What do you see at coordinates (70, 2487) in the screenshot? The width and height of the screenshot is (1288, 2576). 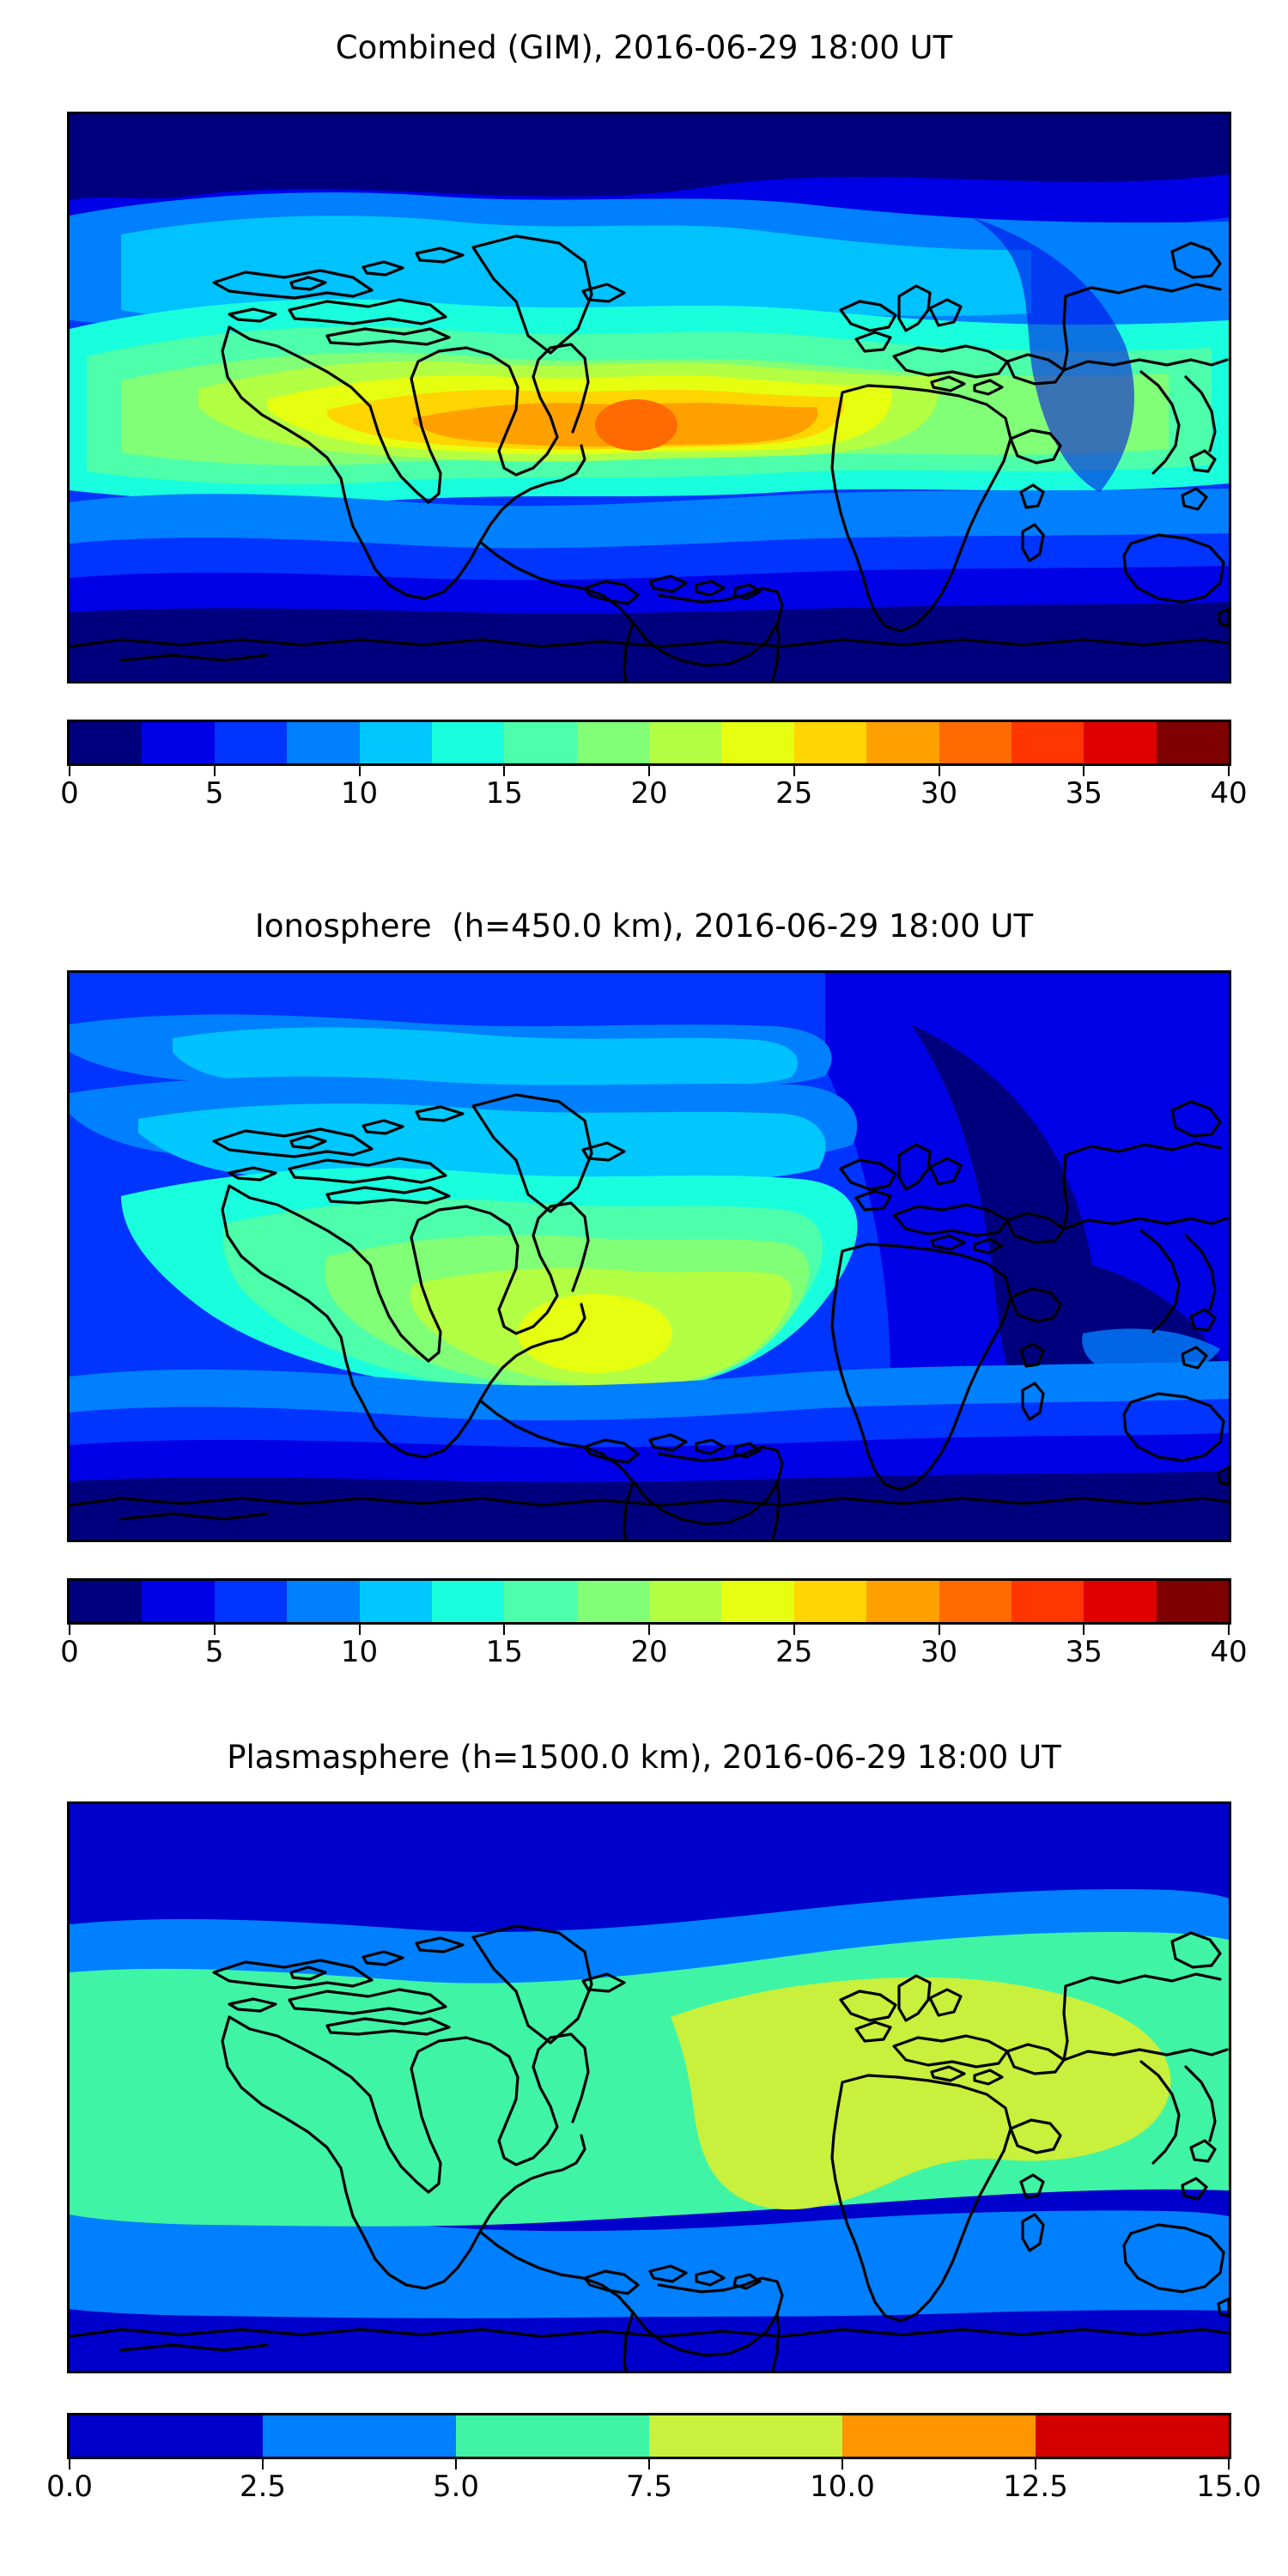 I see `colorbar-tick-label: 0.0` at bounding box center [70, 2487].